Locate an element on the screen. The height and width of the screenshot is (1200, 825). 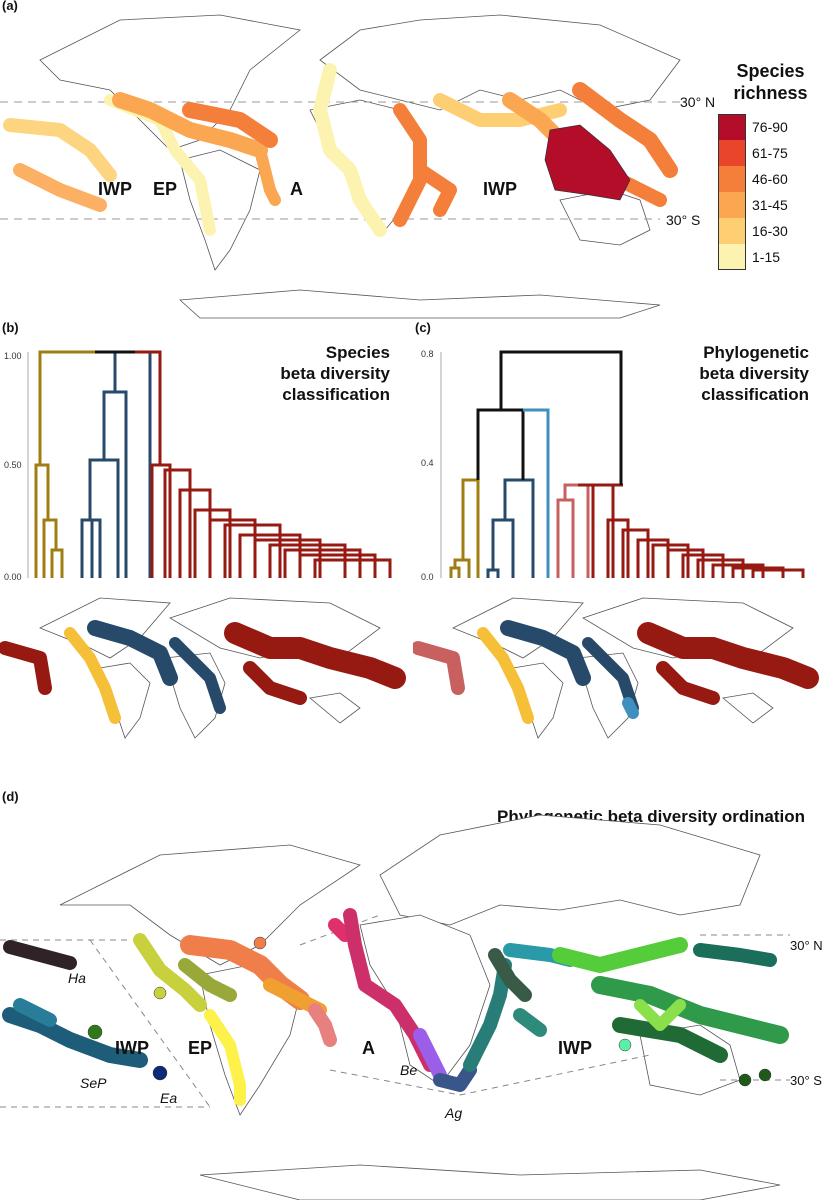
subregion-label-ag: Ag is located at coordinates (453, 1113).